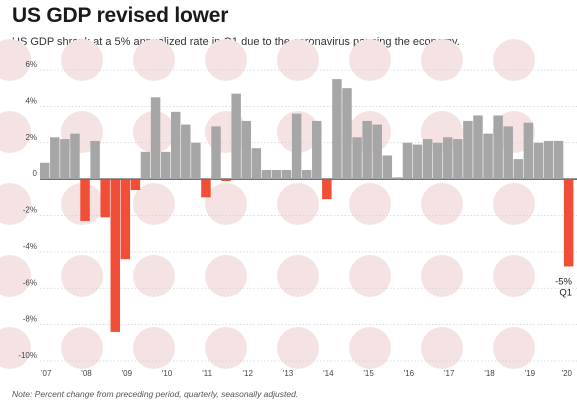 This screenshot has height=404, width=577. I want to click on x-tick-label: '19, so click(530, 373).